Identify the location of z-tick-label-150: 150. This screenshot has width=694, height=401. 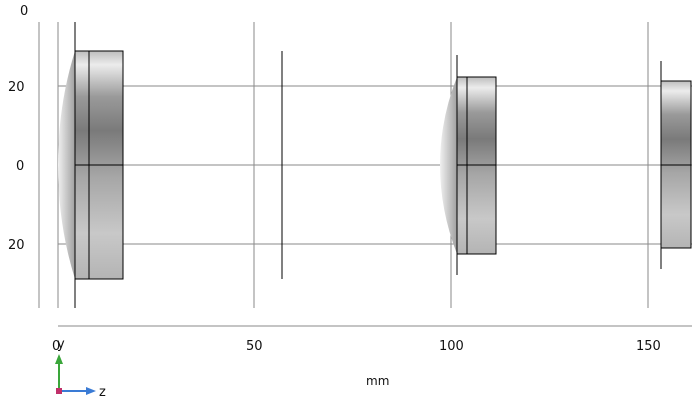
(648, 346).